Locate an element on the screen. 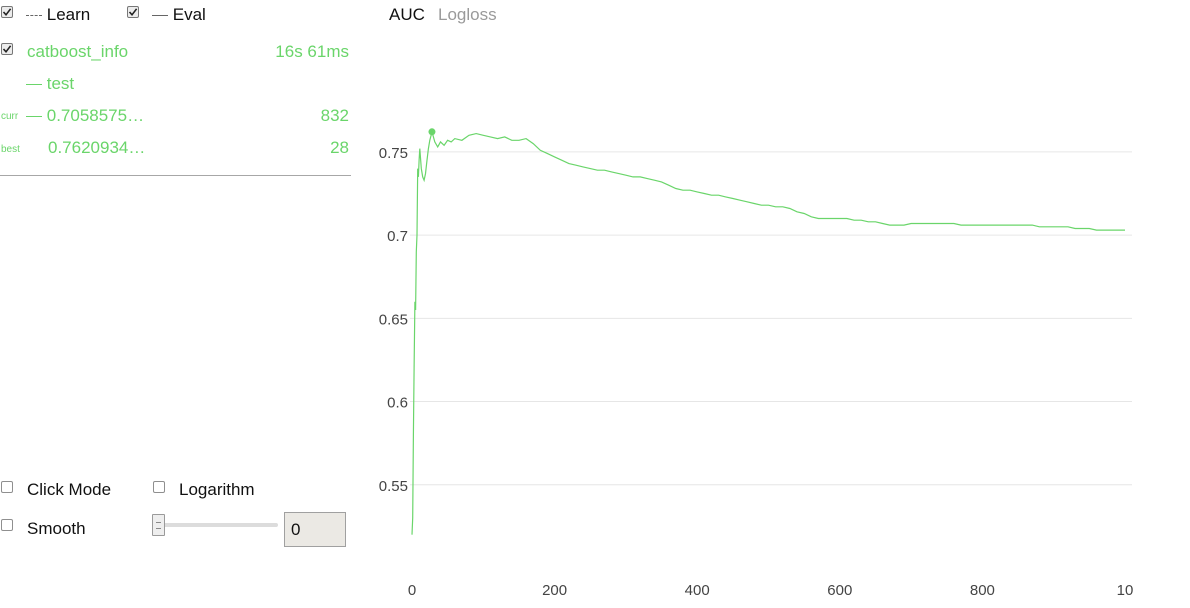  learn-line-sample is located at coordinates (34, 16).